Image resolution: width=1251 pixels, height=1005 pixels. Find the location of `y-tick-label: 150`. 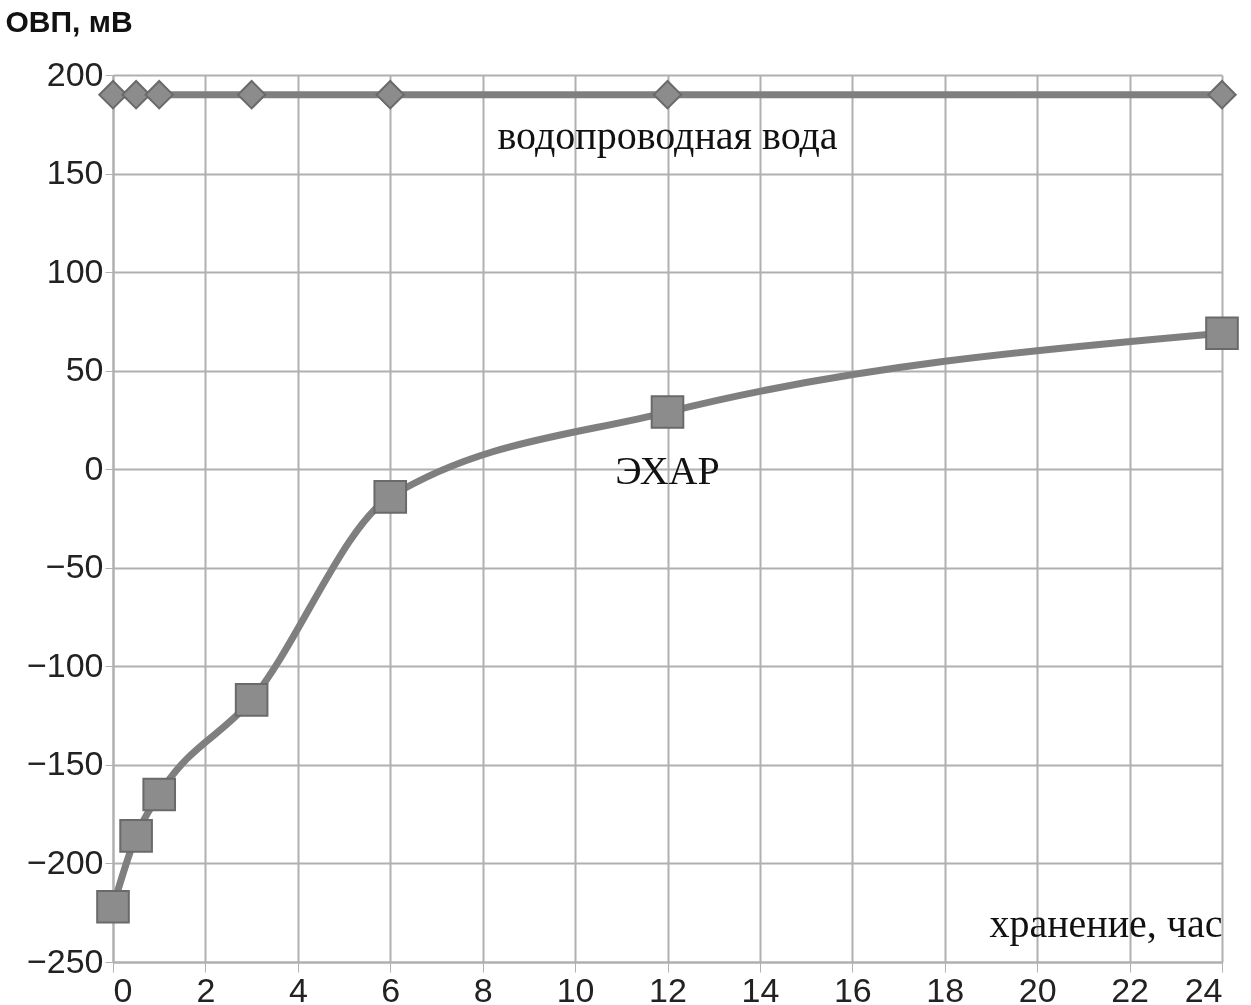

y-tick-label: 150 is located at coordinates (75, 172).